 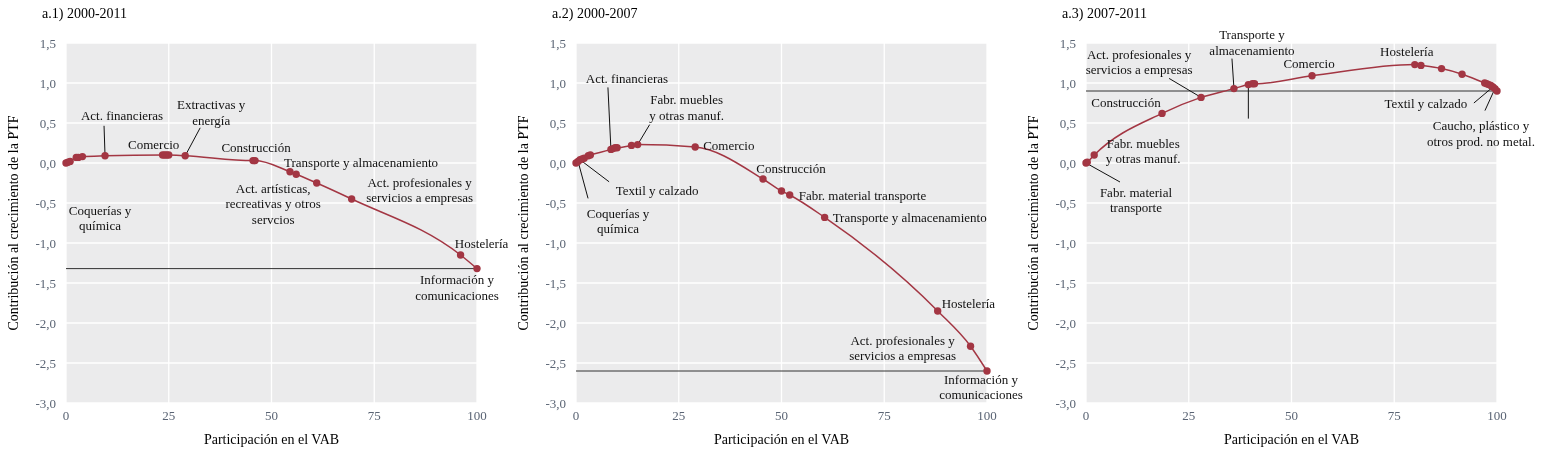 What do you see at coordinates (273, 203) in the screenshot?
I see `annotation: Act. artísticas, recreativas y otros servcios` at bounding box center [273, 203].